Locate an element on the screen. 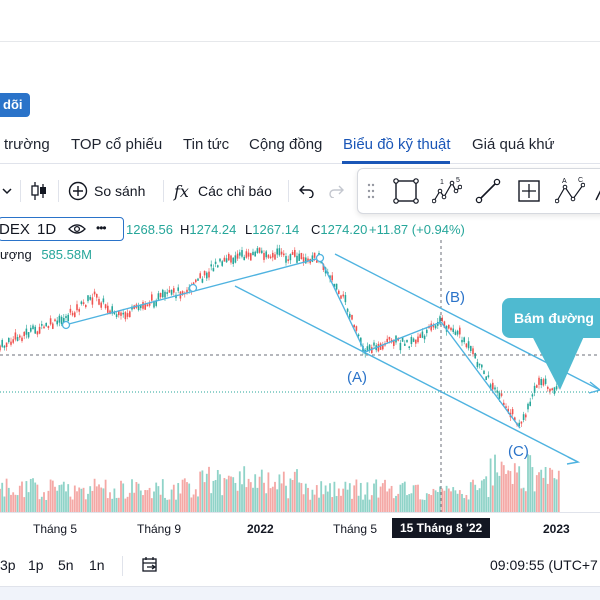 The image size is (600, 600). drawing-toolbar: 1 5 A C is located at coordinates (478, 191).